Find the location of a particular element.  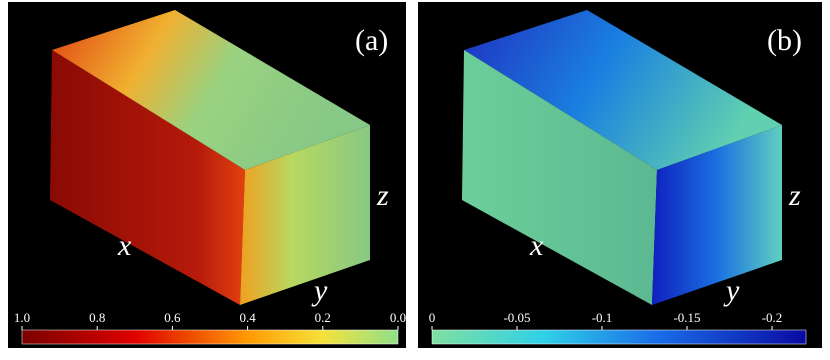

colorbar-tick-label: -0.15 is located at coordinates (686, 317).